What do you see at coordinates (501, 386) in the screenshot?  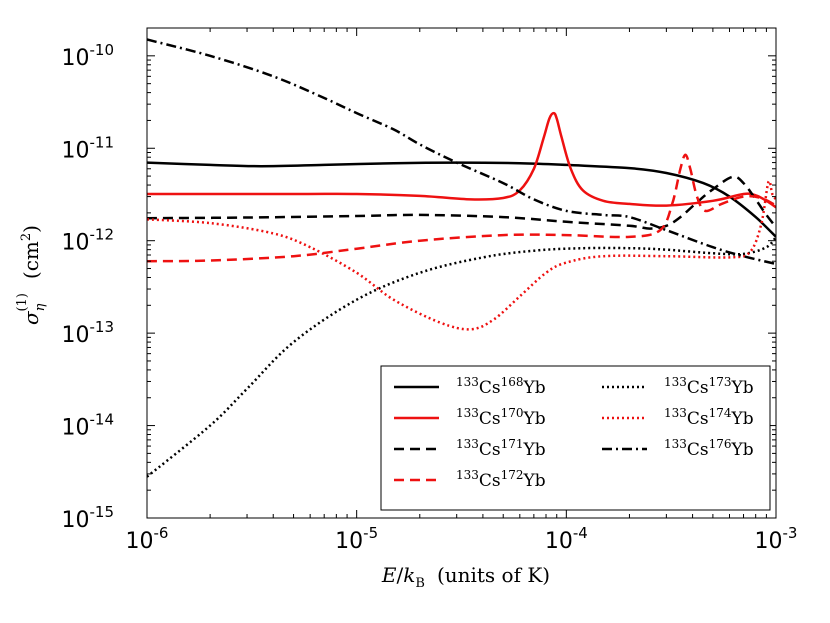 I see `legend-label-0: 133Cs168Yb` at bounding box center [501, 386].